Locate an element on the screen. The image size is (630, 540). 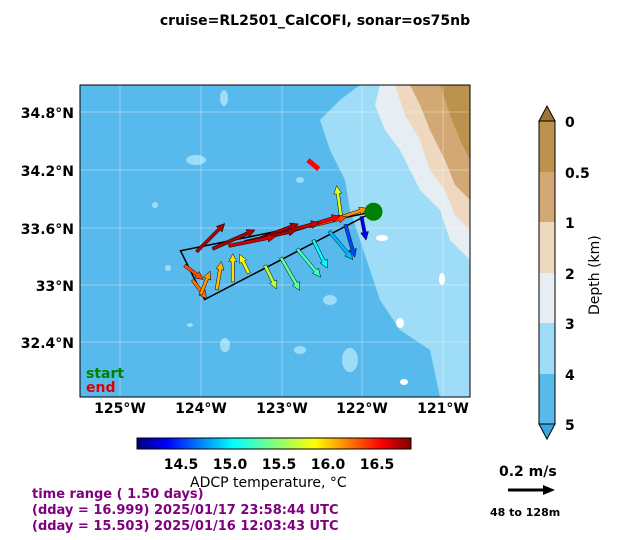
islands is located at coordinates (410, 310).